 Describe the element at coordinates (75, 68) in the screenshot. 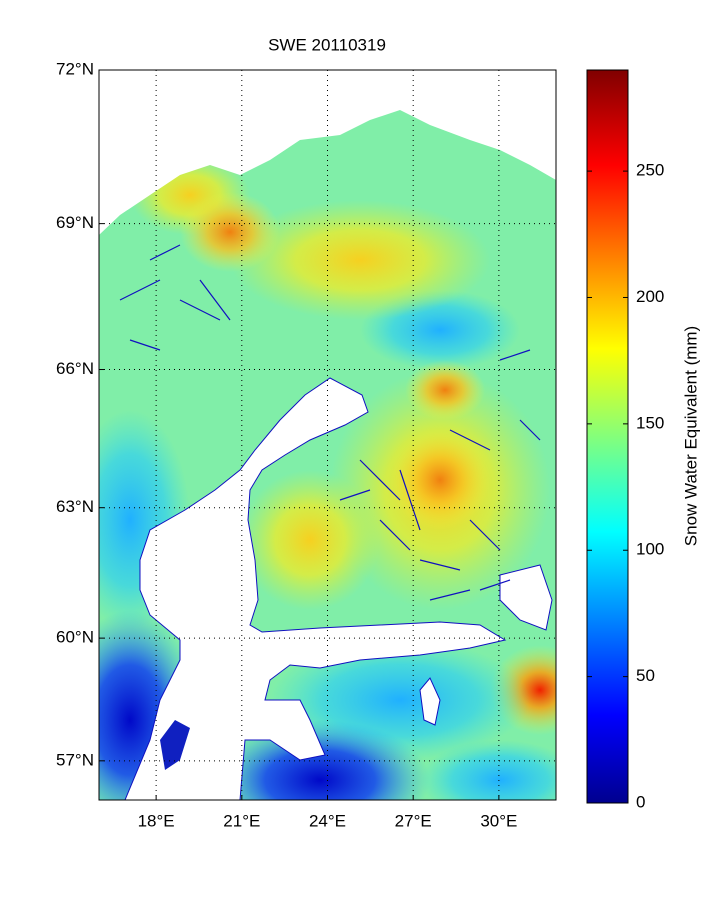

I see `y-tick-label: 72°N` at that location.